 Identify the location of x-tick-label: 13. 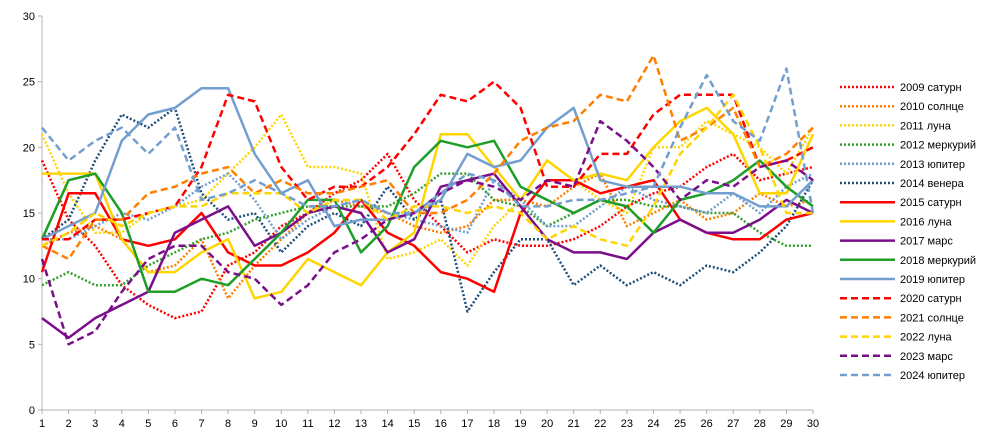
(361, 424).